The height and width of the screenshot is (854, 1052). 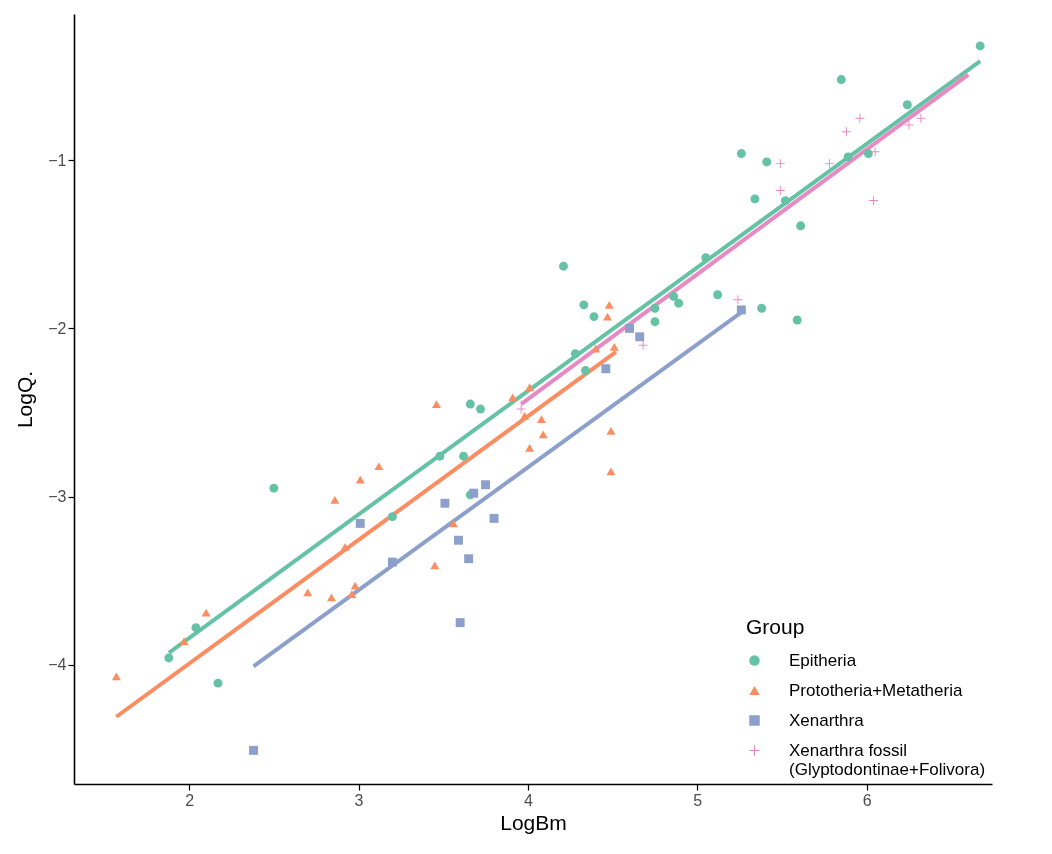 What do you see at coordinates (57, 497) in the screenshot?
I see `y-tick-label: −3` at bounding box center [57, 497].